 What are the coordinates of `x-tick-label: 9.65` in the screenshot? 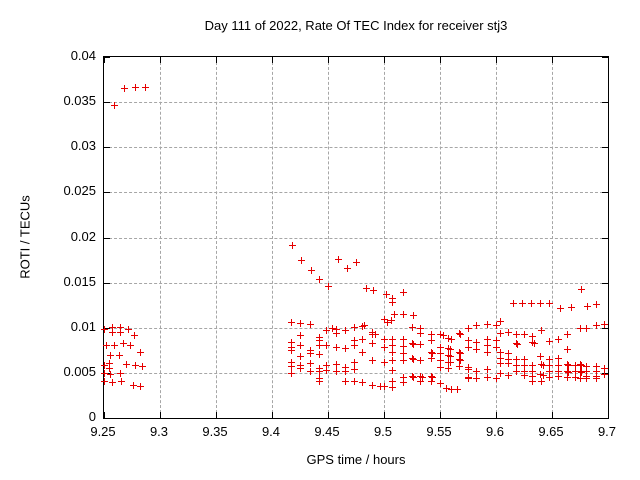 It's located at (551, 431).